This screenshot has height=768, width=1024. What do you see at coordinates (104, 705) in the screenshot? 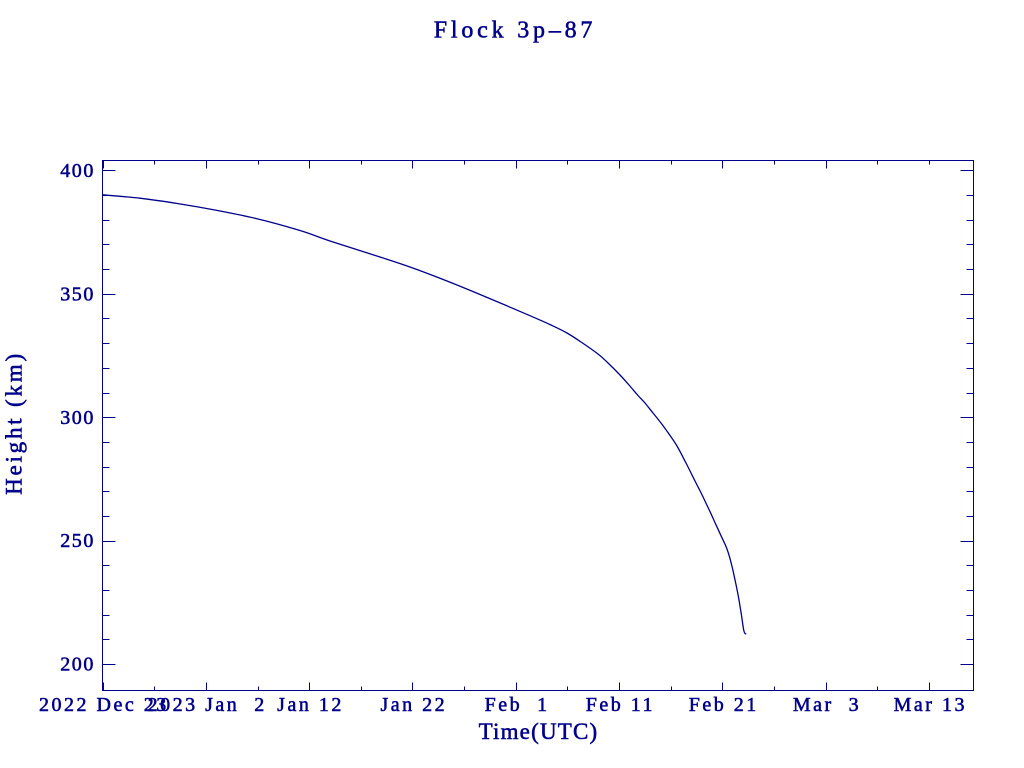
I see `svg-text: 2022 Dec 23` at bounding box center [104, 705].